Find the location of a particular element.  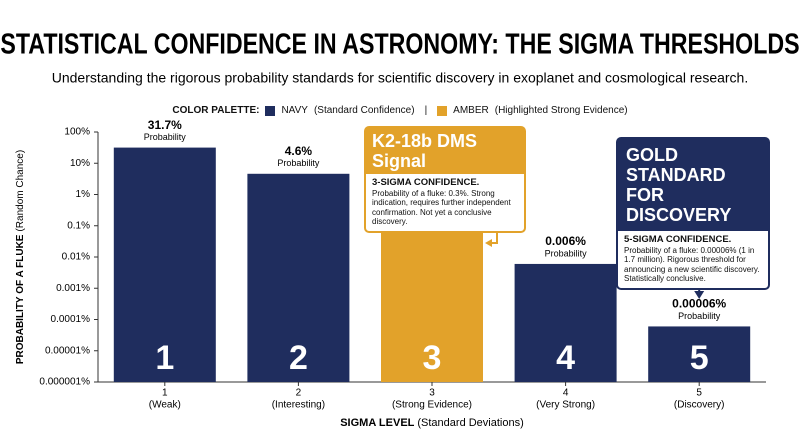

x-axis-title-text: SIGMA LEVEL is located at coordinates (377, 423).